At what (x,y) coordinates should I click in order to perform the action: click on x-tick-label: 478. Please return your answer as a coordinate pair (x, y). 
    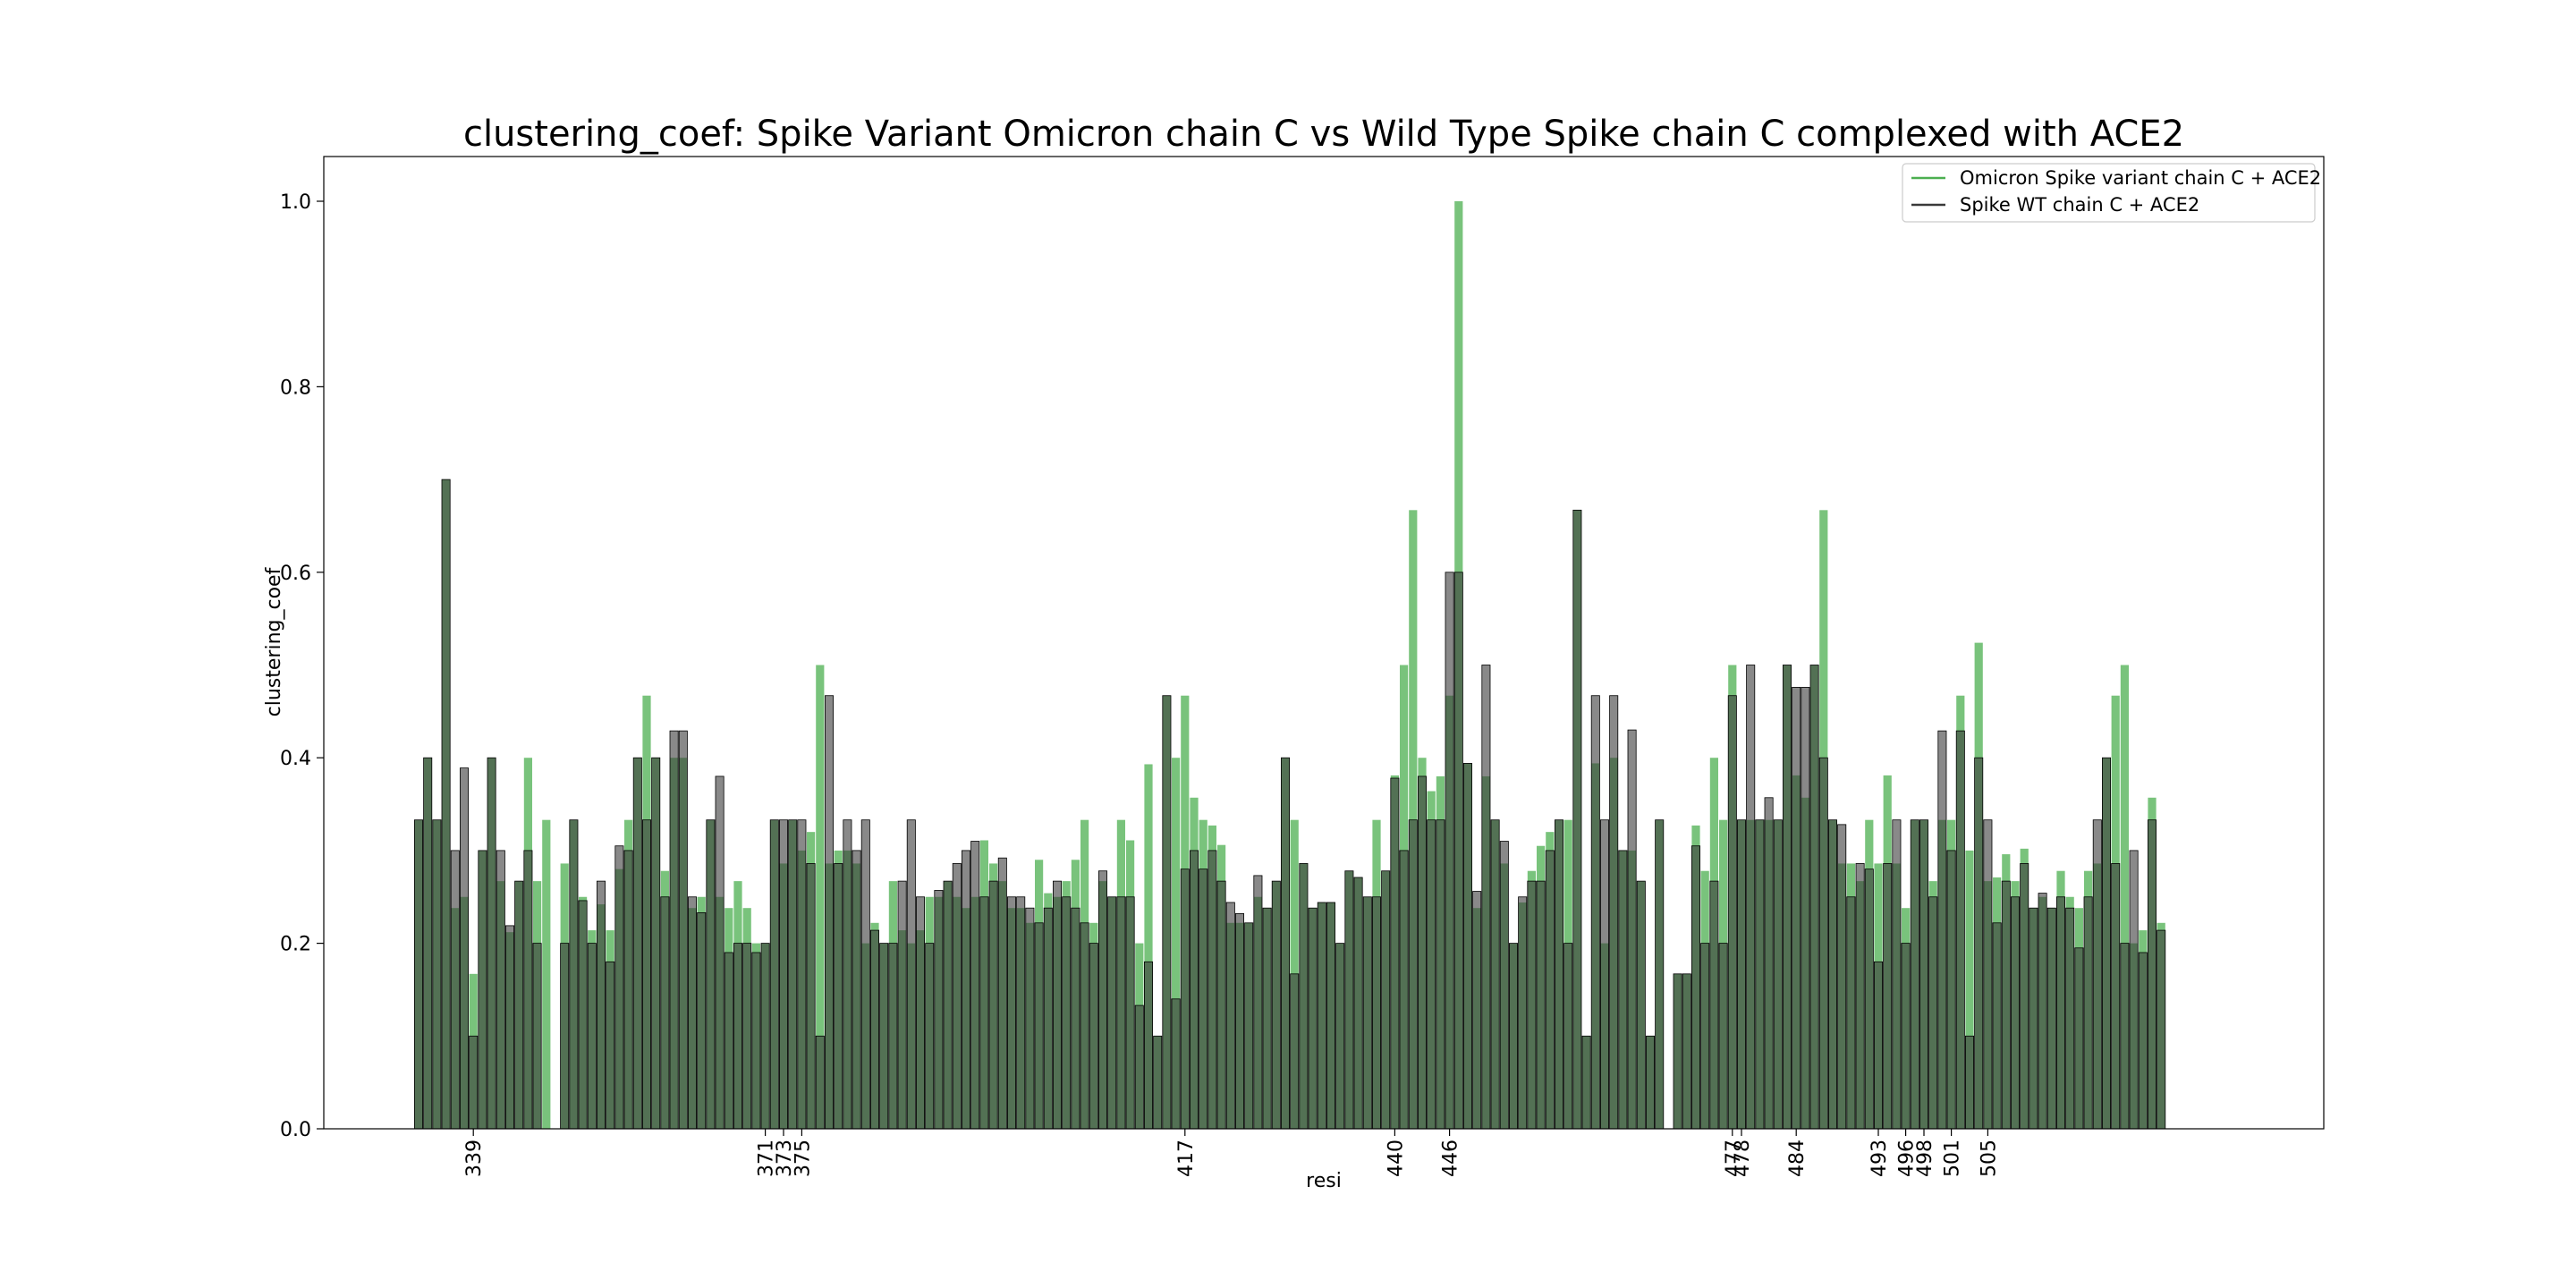
    Looking at the image, I should click on (1743, 1158).